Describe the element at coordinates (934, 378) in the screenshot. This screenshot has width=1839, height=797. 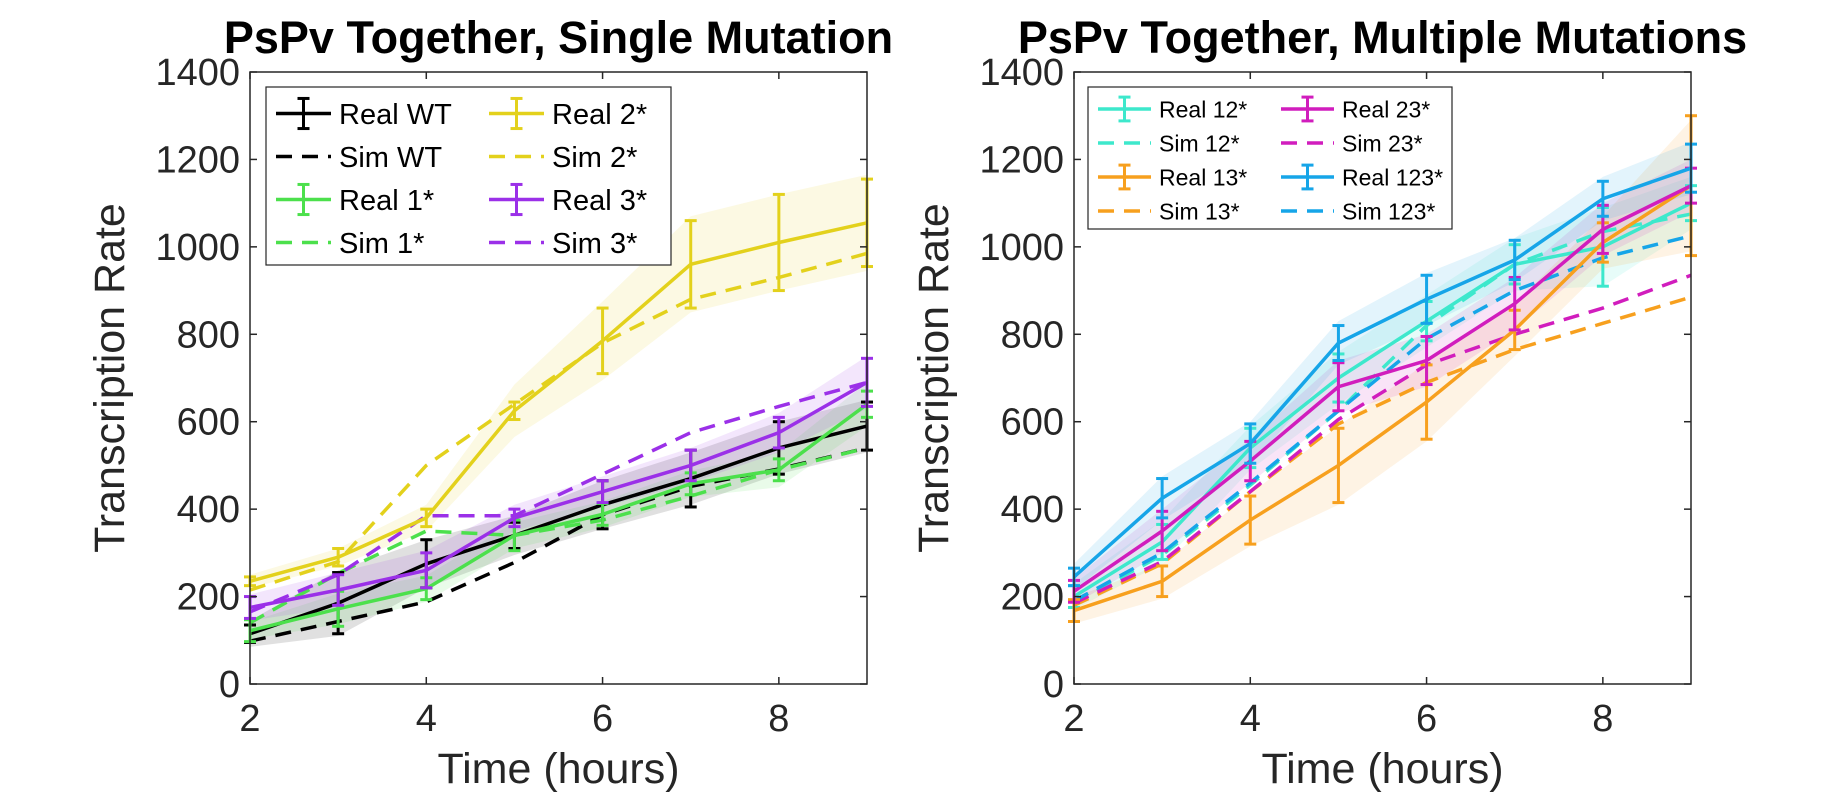
I see `y-axis-label: Transcription Rate` at that location.